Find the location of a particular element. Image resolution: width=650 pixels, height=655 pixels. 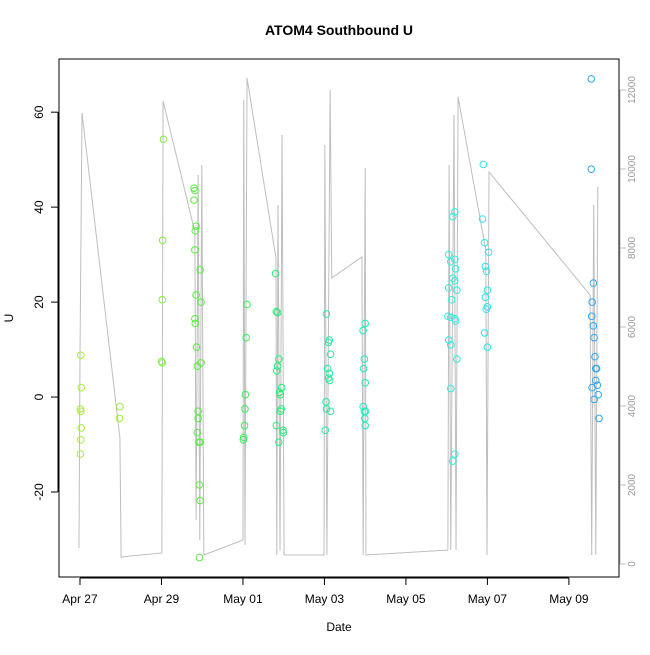

y2-tick-label: 8000 is located at coordinates (632, 247).